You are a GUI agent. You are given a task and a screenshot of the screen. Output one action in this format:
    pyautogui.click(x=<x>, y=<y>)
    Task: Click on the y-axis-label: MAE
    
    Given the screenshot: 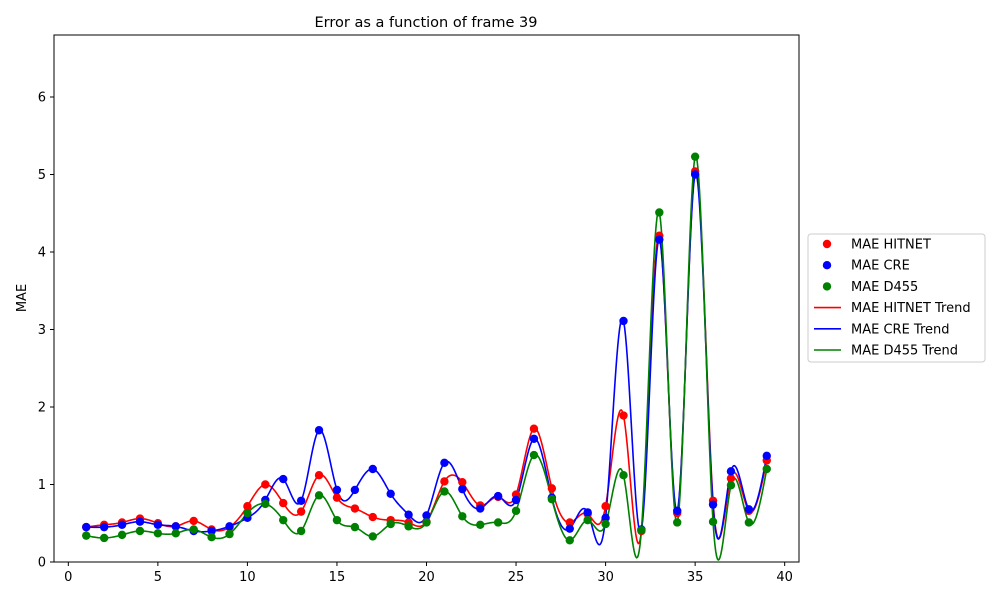 What is the action you would take?
    pyautogui.click(x=22, y=298)
    